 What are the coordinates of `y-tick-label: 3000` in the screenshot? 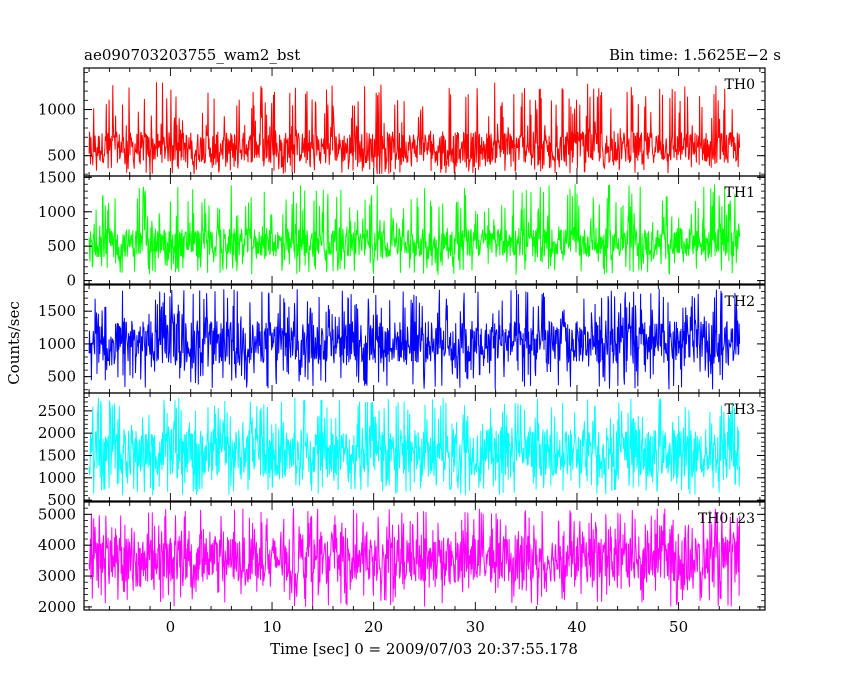 It's located at (57, 576).